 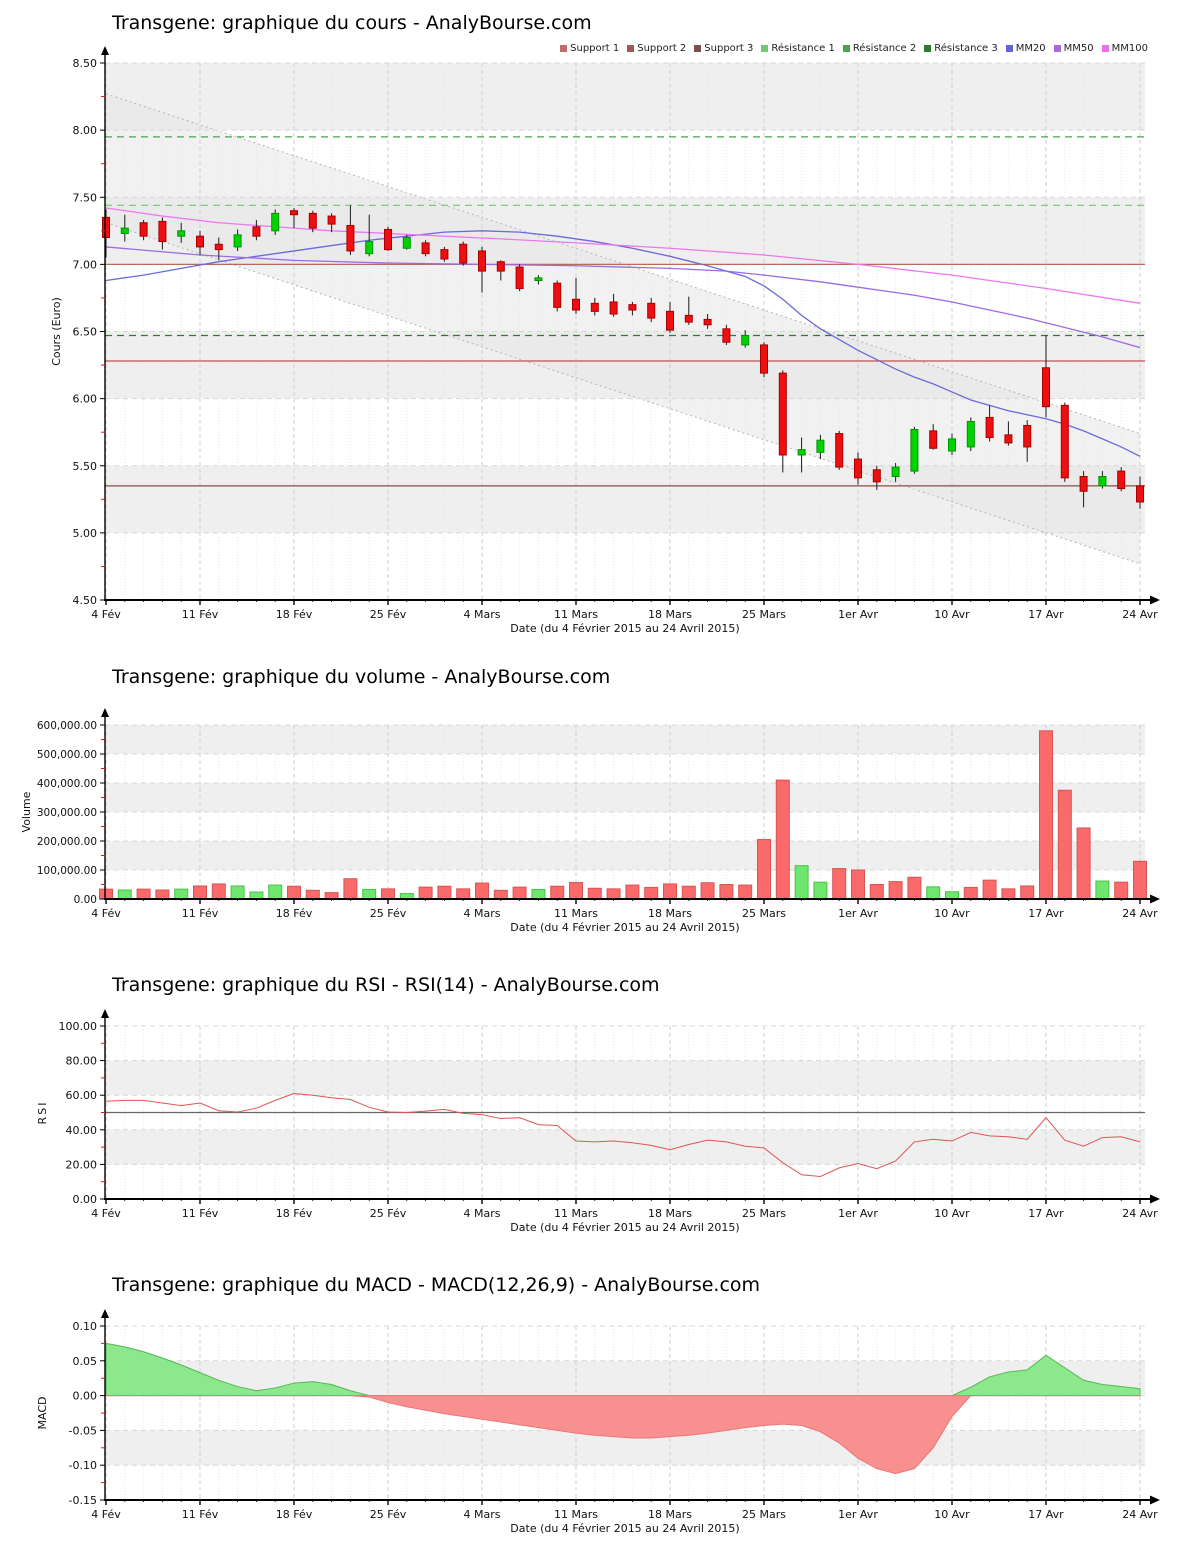 I want to click on legend-label: Support 1, so click(x=595, y=48).